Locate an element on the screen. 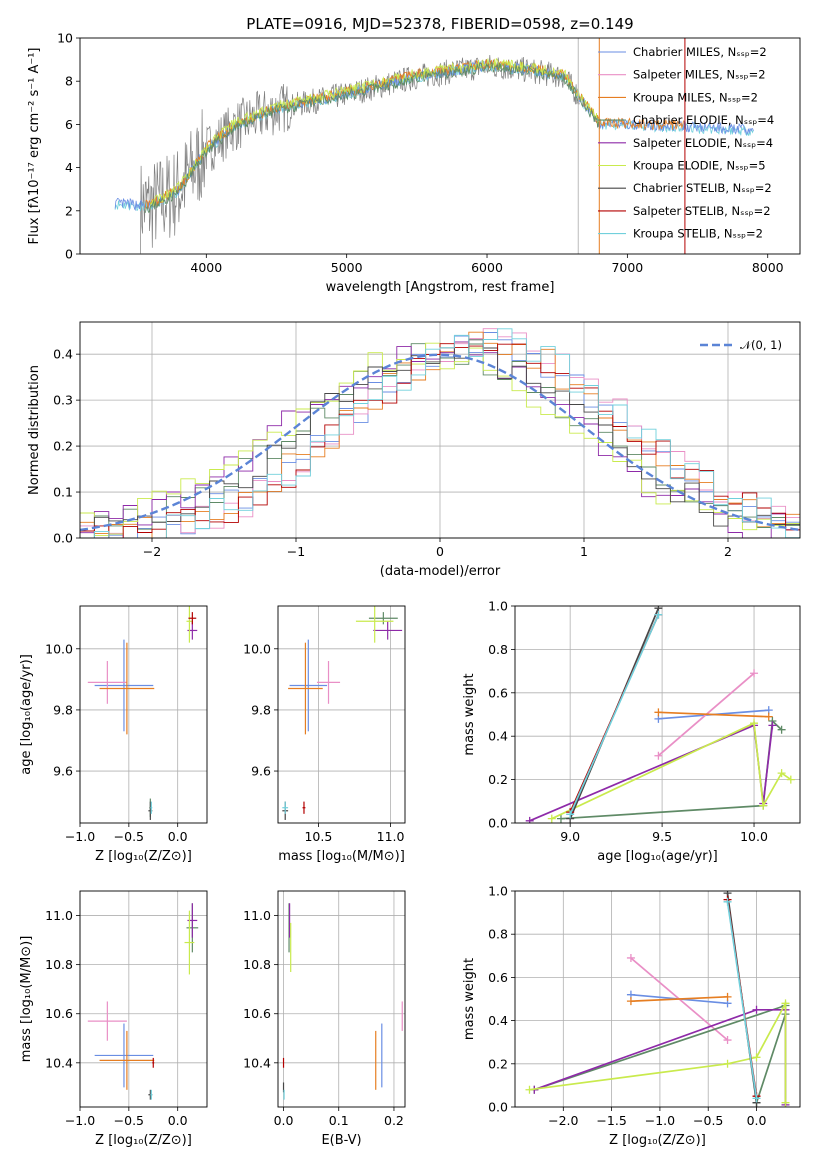  y-tick-label: 0.8 is located at coordinates (498, 649).